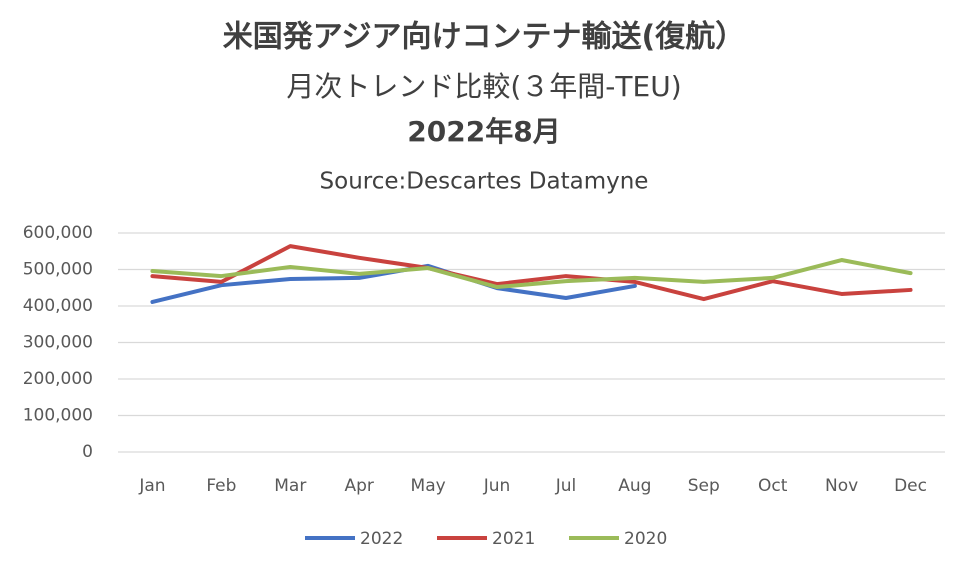 This screenshot has height=566, width=968. What do you see at coordinates (497, 486) in the screenshot?
I see `x-tick-label: Jun` at bounding box center [497, 486].